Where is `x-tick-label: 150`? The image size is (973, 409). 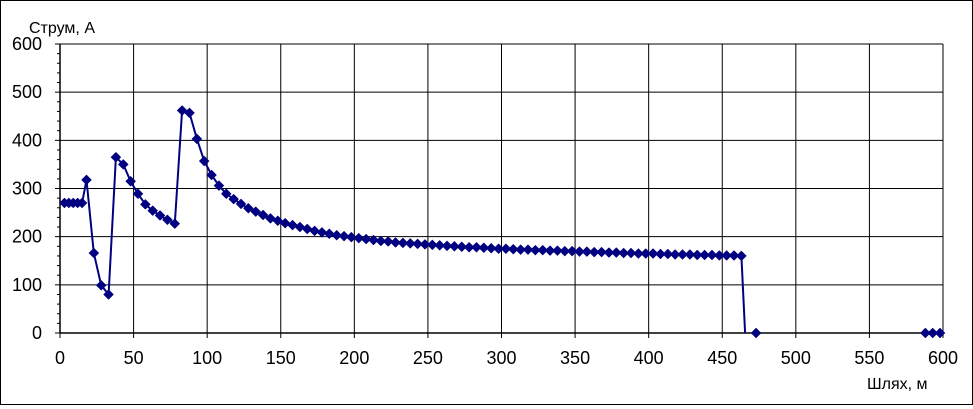
x-tick-label: 150 is located at coordinates (281, 358).